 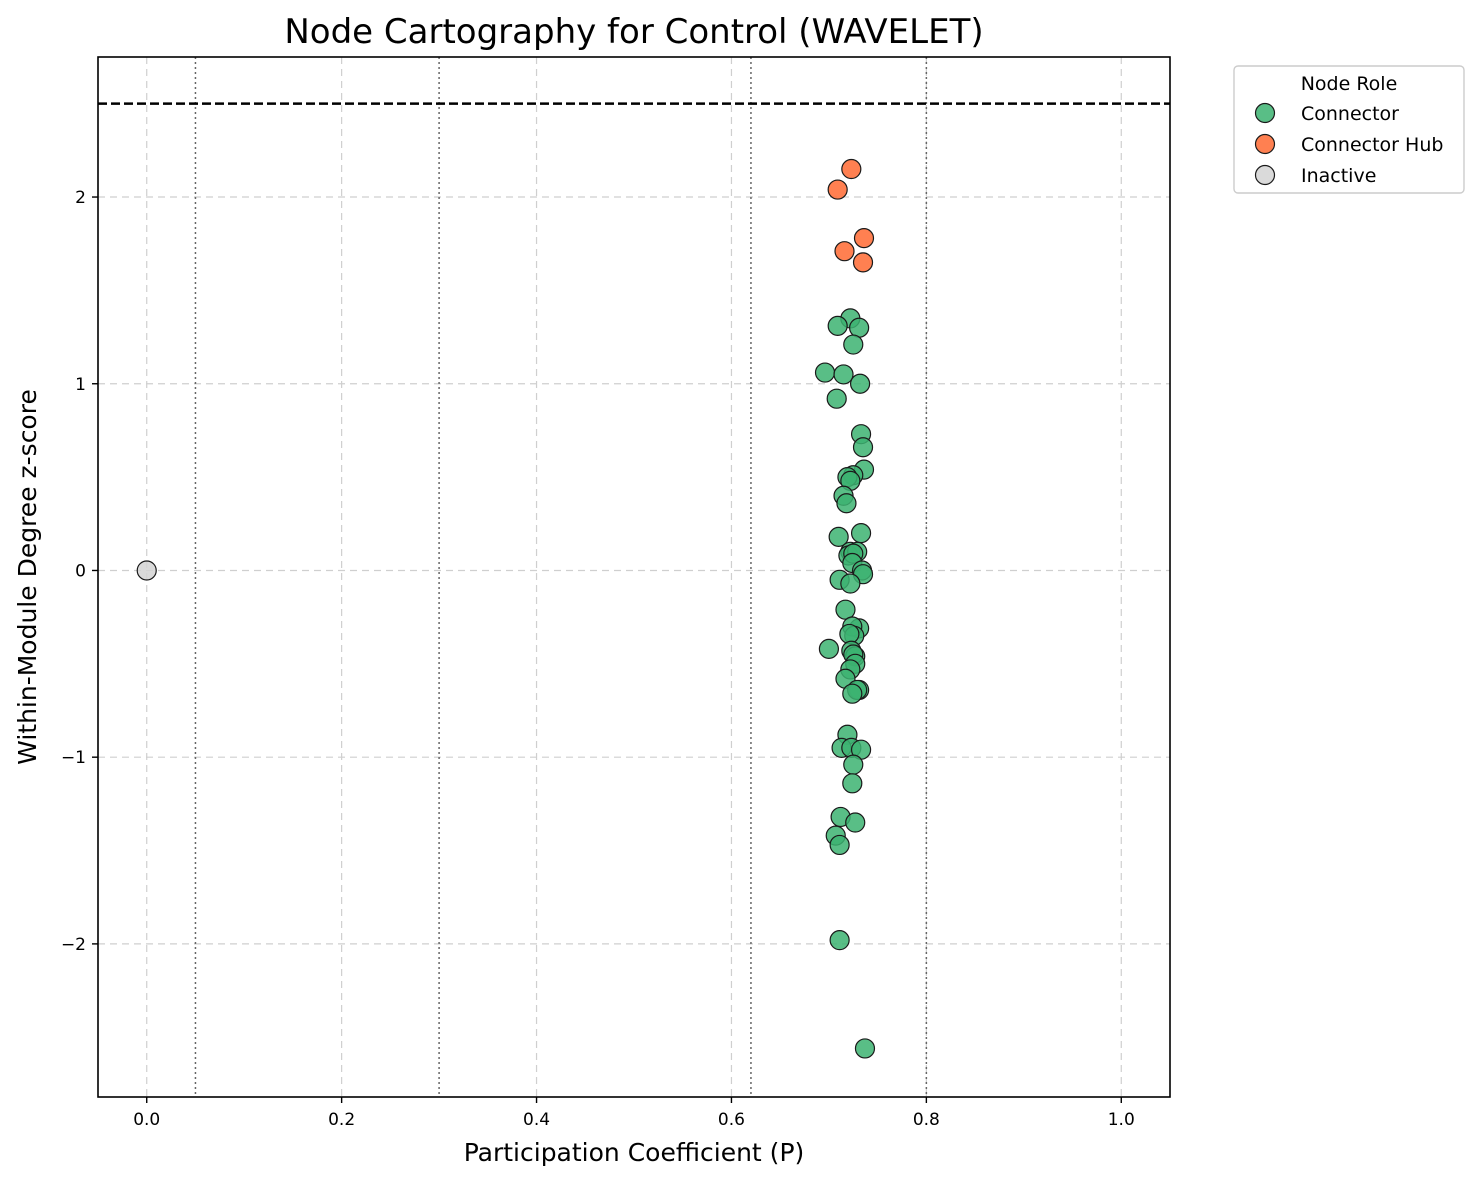 I want to click on legend-title: Node Role, so click(x=1349, y=84).